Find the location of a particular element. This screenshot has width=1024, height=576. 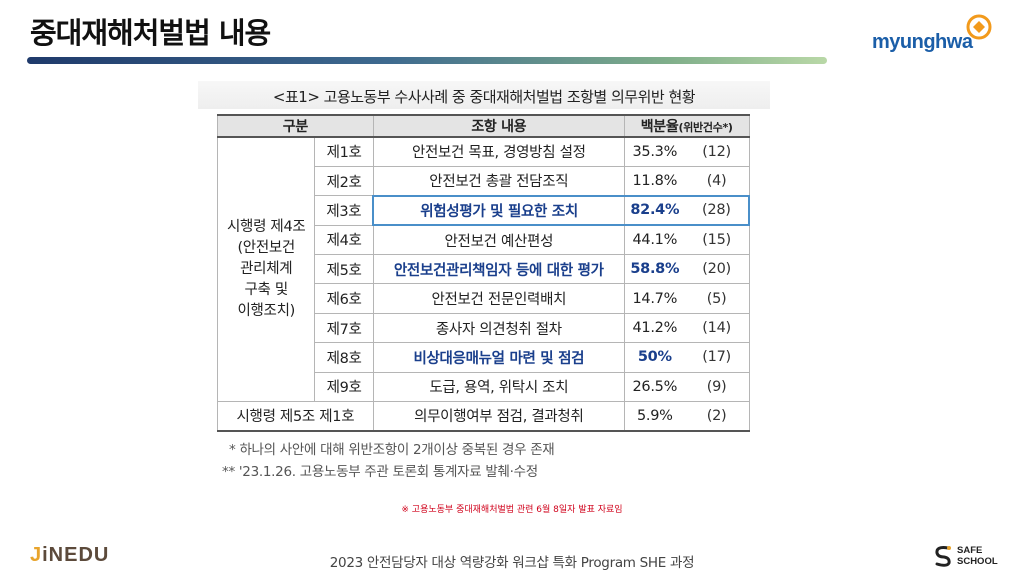

row-percent: 44.1% is located at coordinates (654, 240).